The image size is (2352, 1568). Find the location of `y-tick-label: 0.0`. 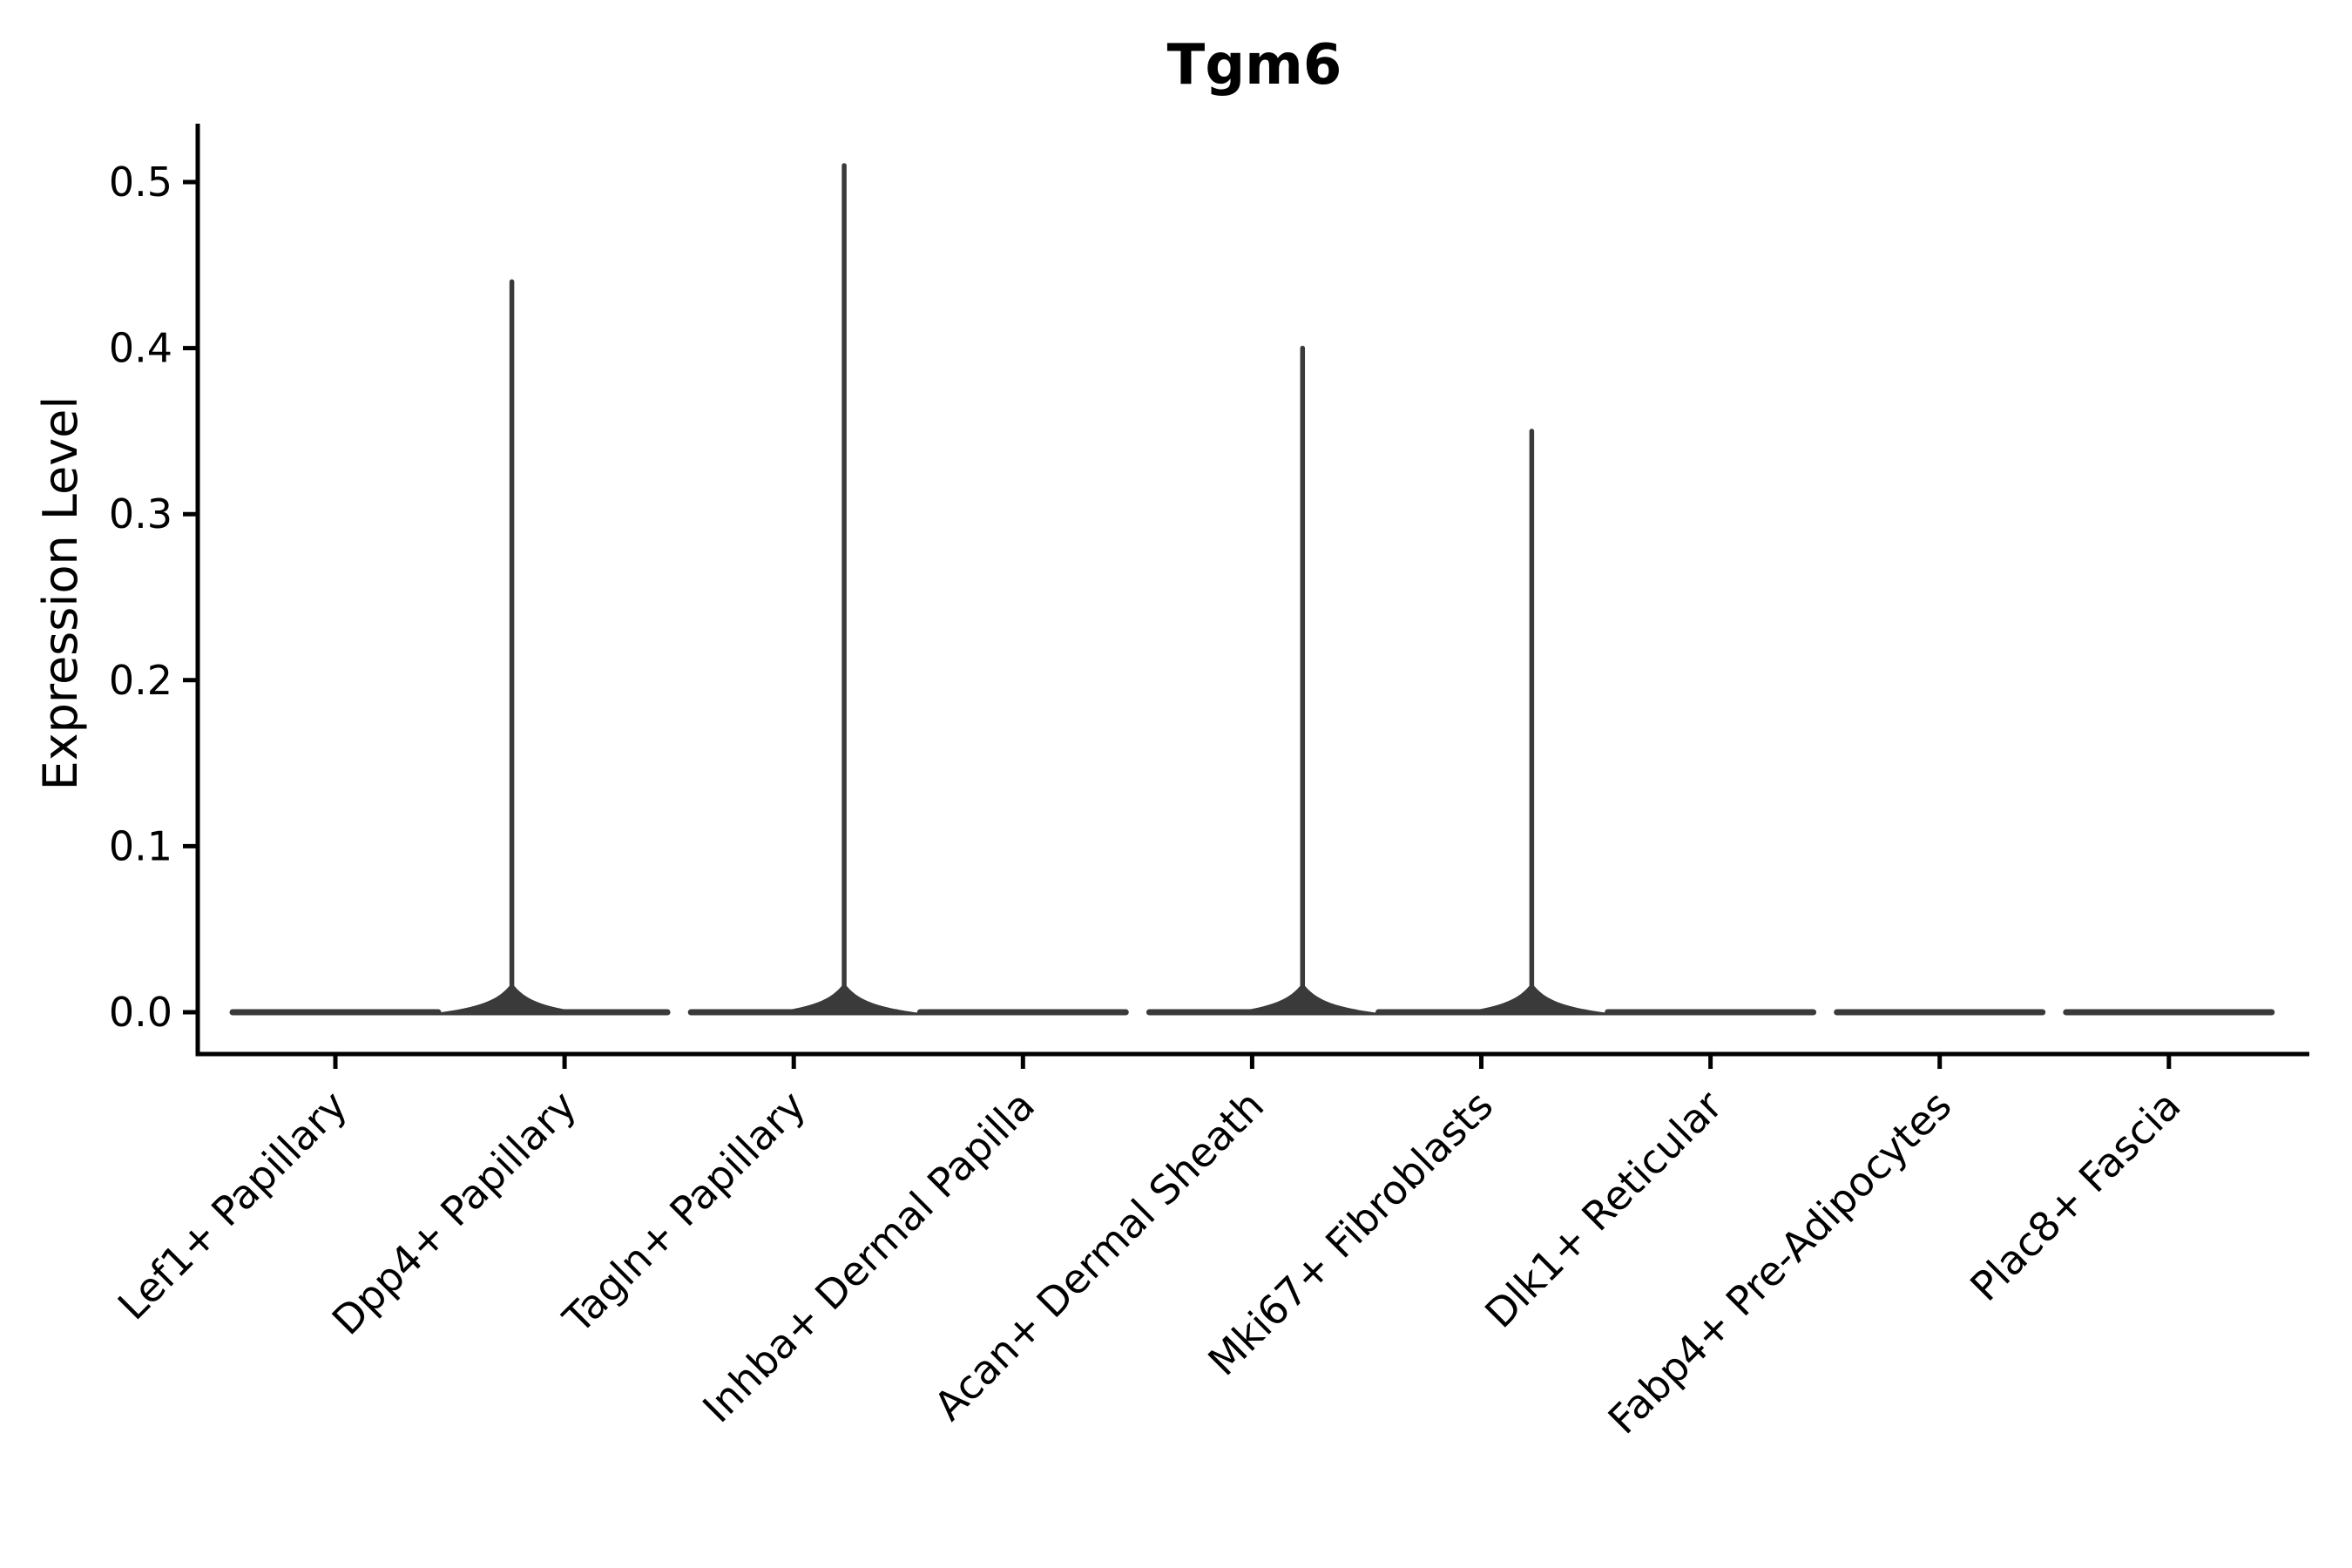

y-tick-label: 0.0 is located at coordinates (140, 1013).